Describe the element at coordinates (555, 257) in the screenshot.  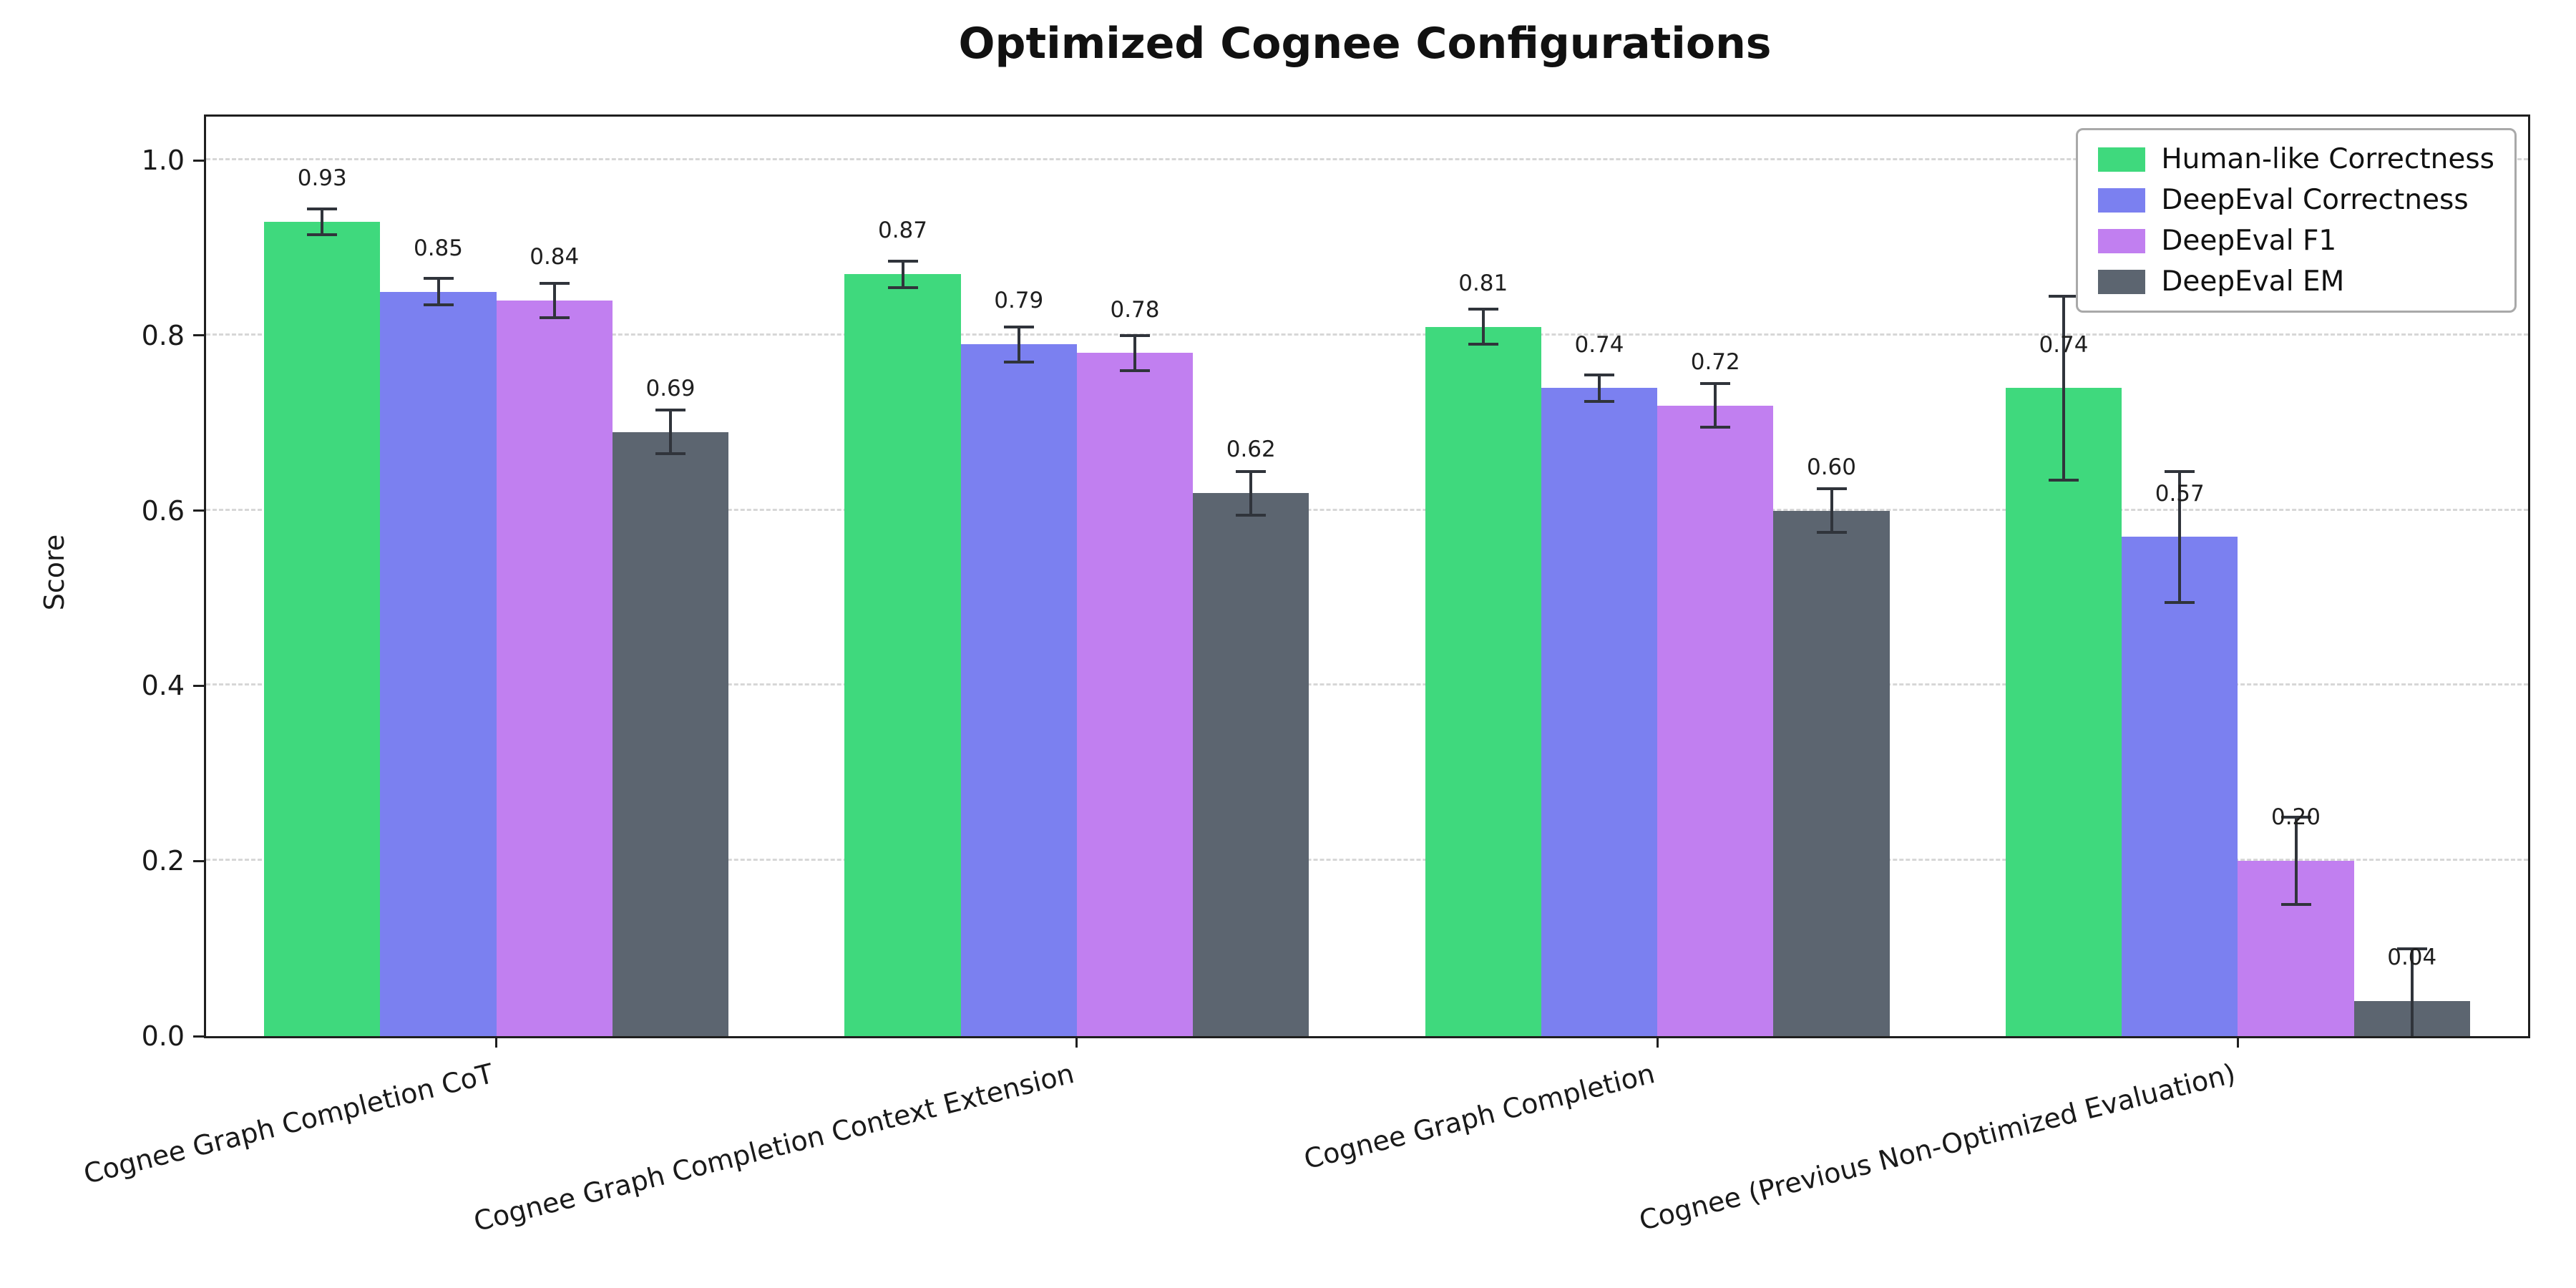
I see `value-label: 0.84` at that location.